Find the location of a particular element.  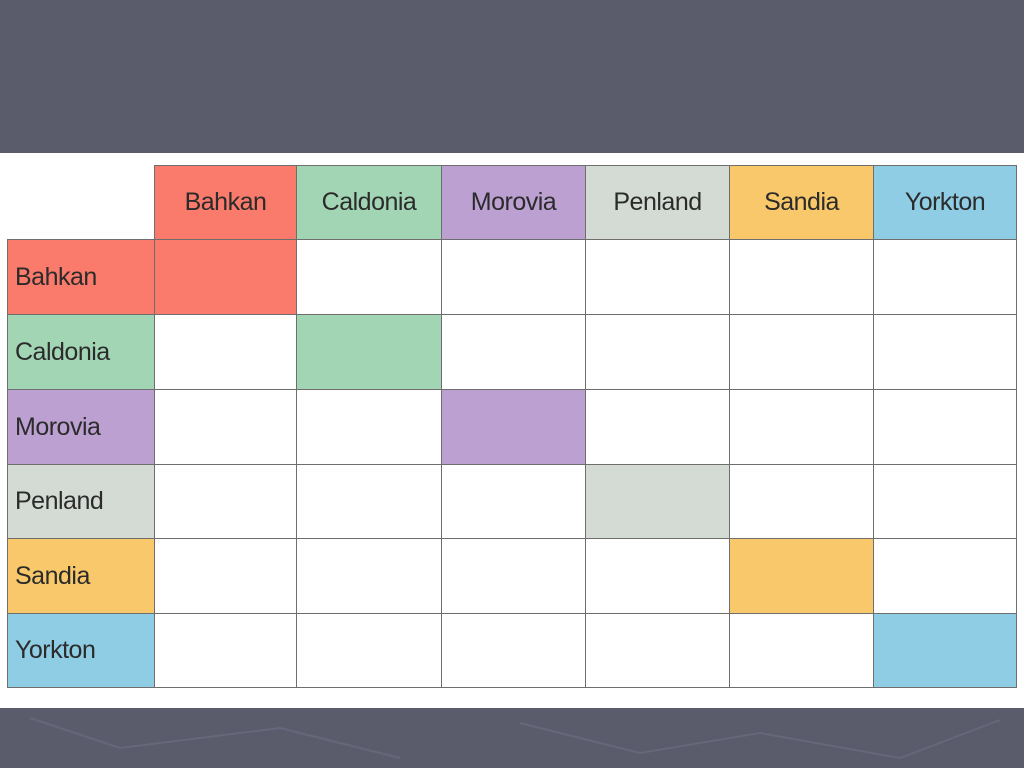

row-header: Caldonia is located at coordinates (81, 352).